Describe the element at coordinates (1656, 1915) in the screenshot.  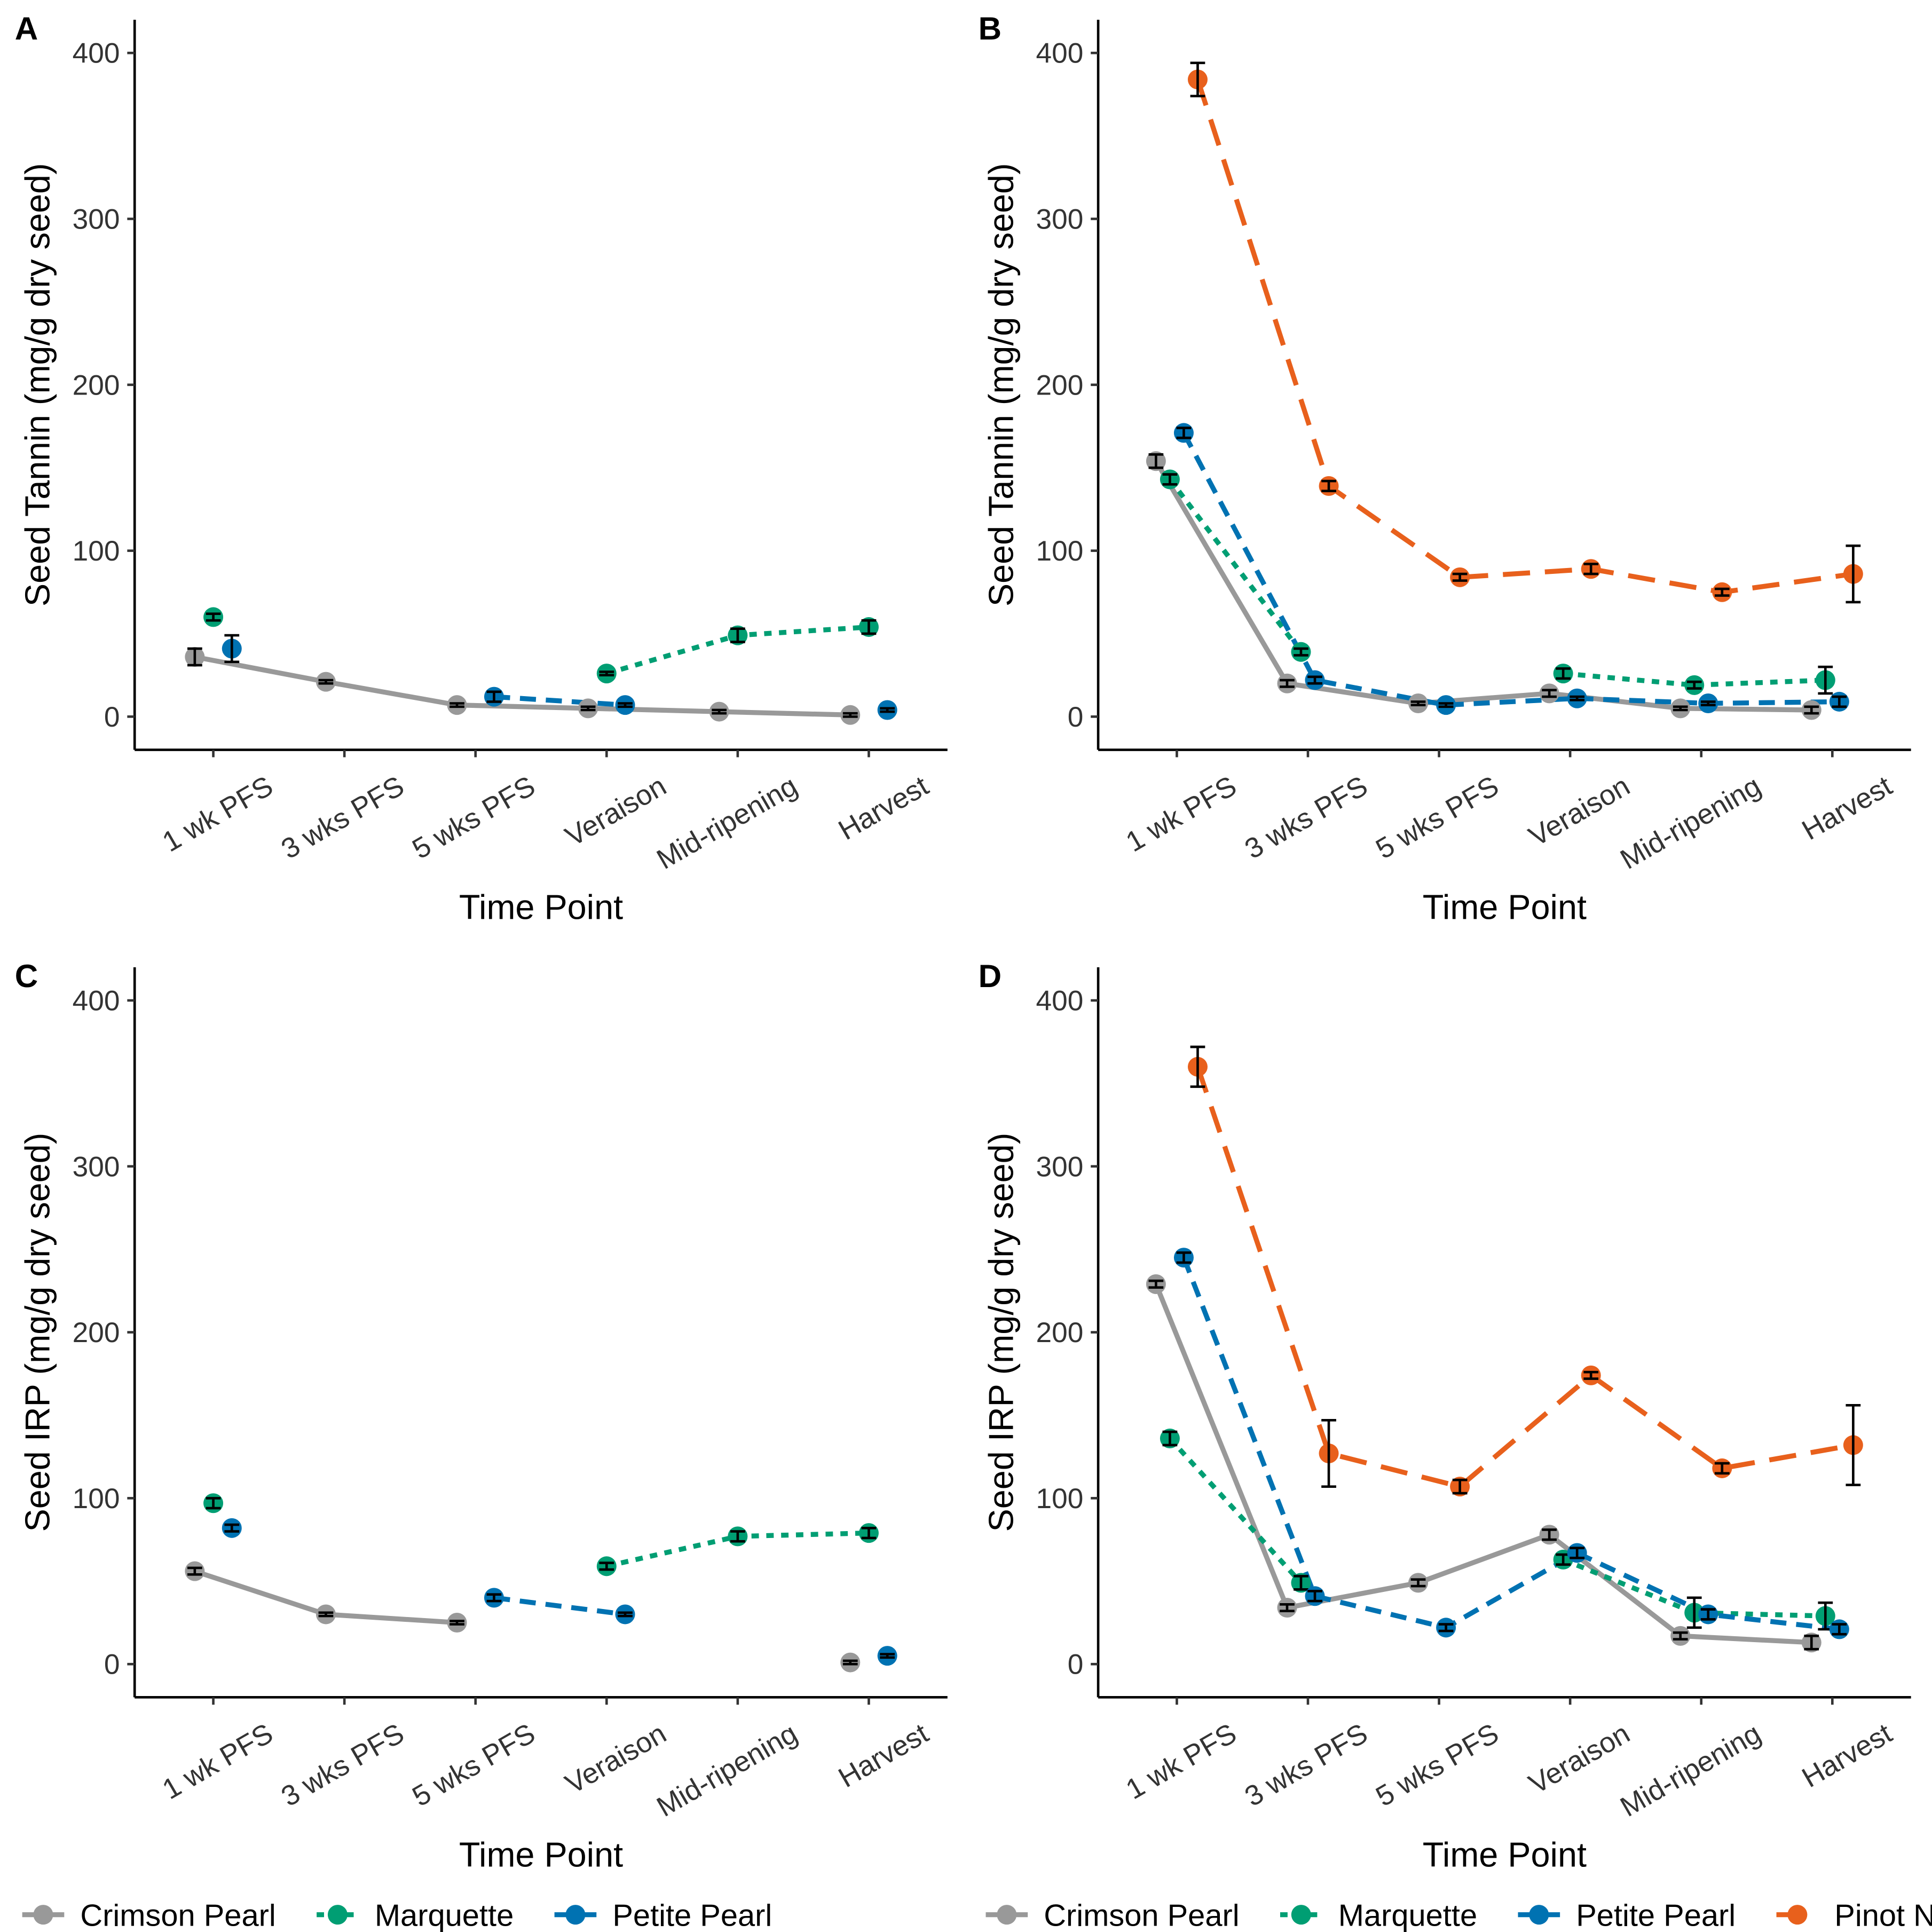
I see `legend-label: Petite Pearl` at that location.